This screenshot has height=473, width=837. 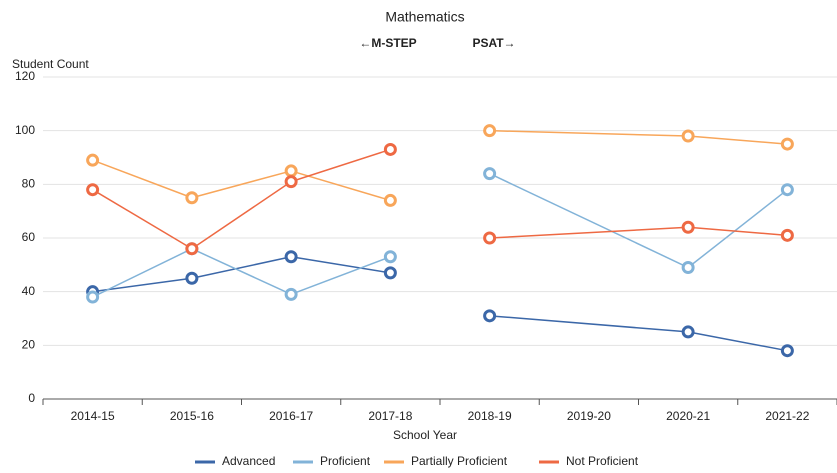 What do you see at coordinates (787, 416) in the screenshot?
I see `x-tick-label: 2021-22` at bounding box center [787, 416].